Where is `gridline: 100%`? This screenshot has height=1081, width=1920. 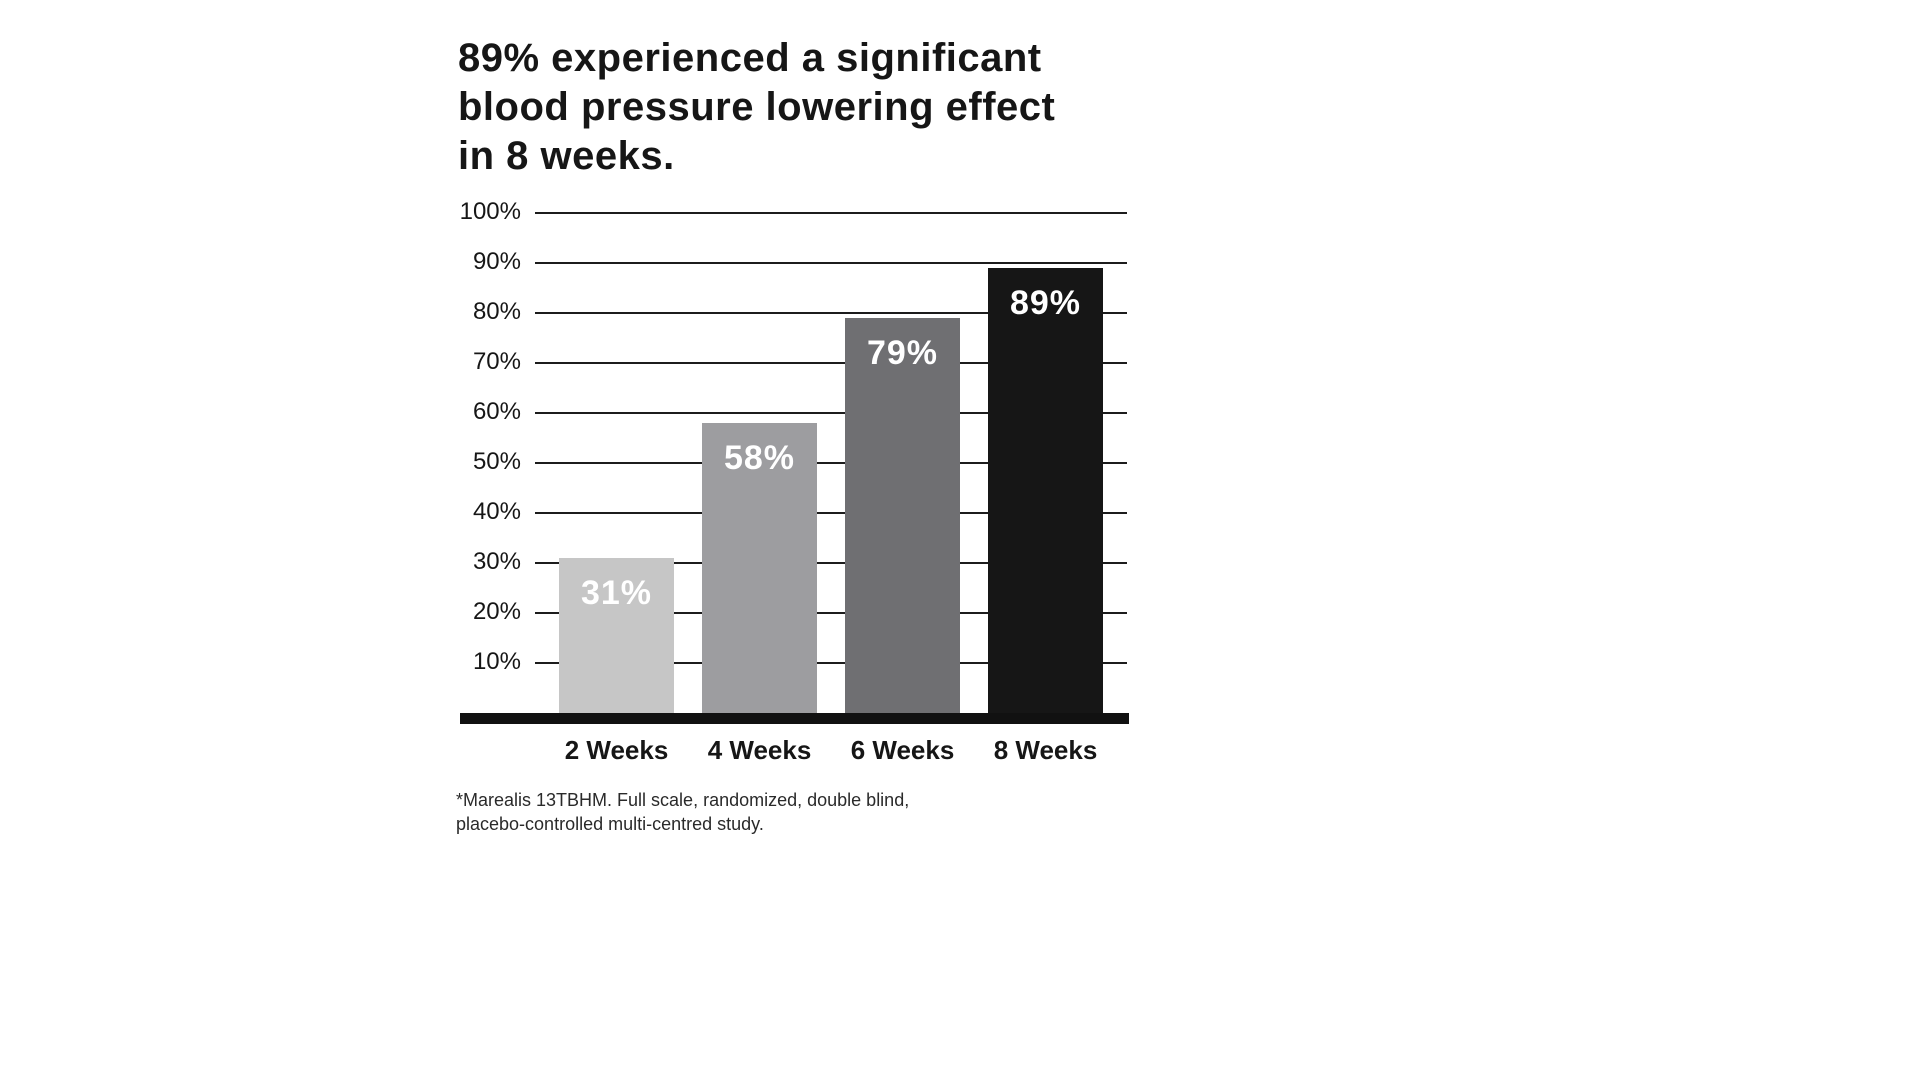 gridline: 100% is located at coordinates (793, 211).